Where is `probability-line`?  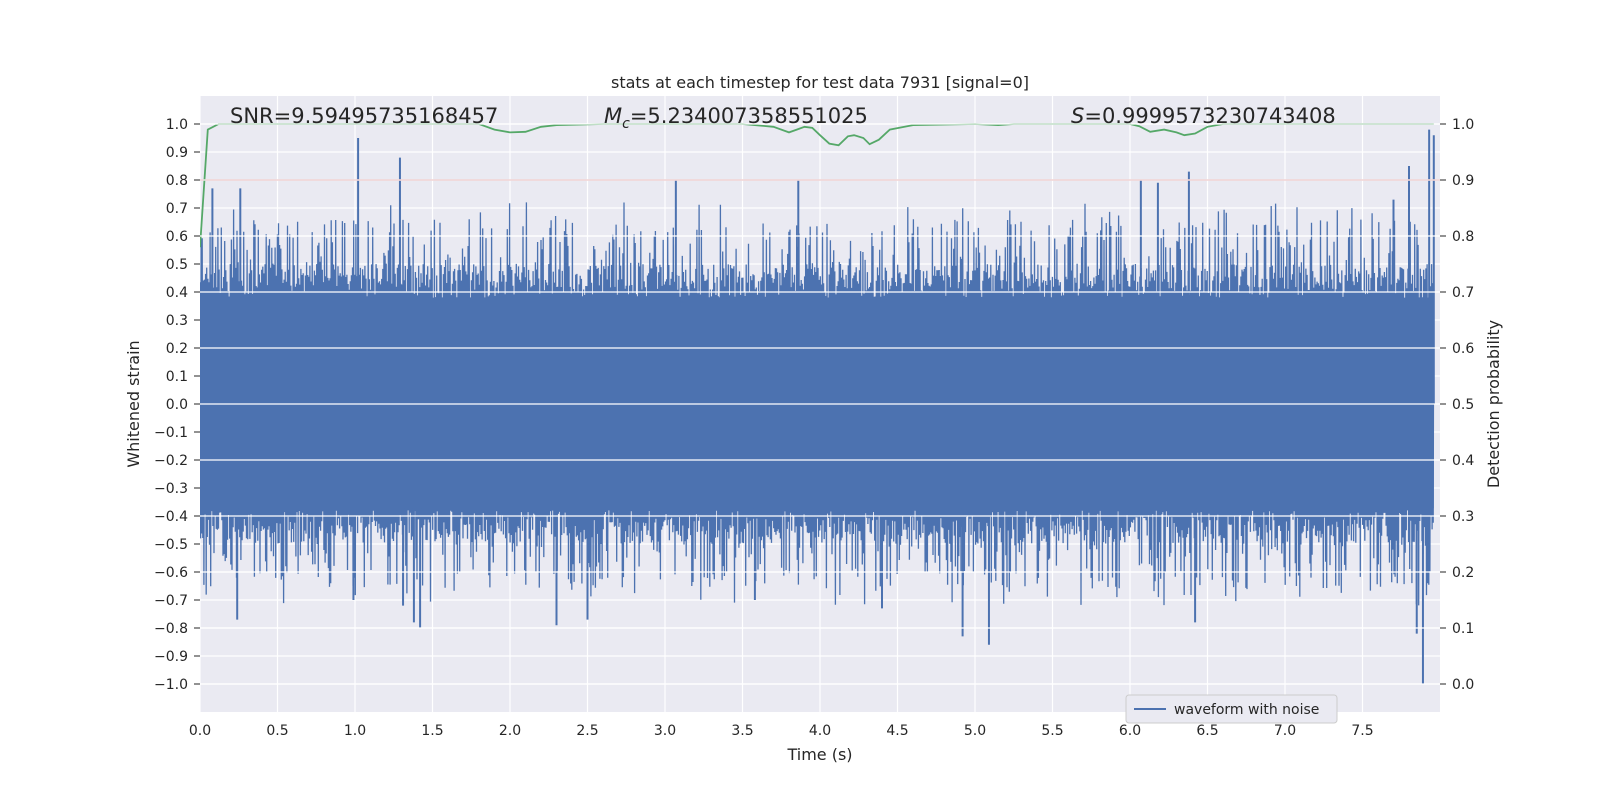 probability-line is located at coordinates (817, 185).